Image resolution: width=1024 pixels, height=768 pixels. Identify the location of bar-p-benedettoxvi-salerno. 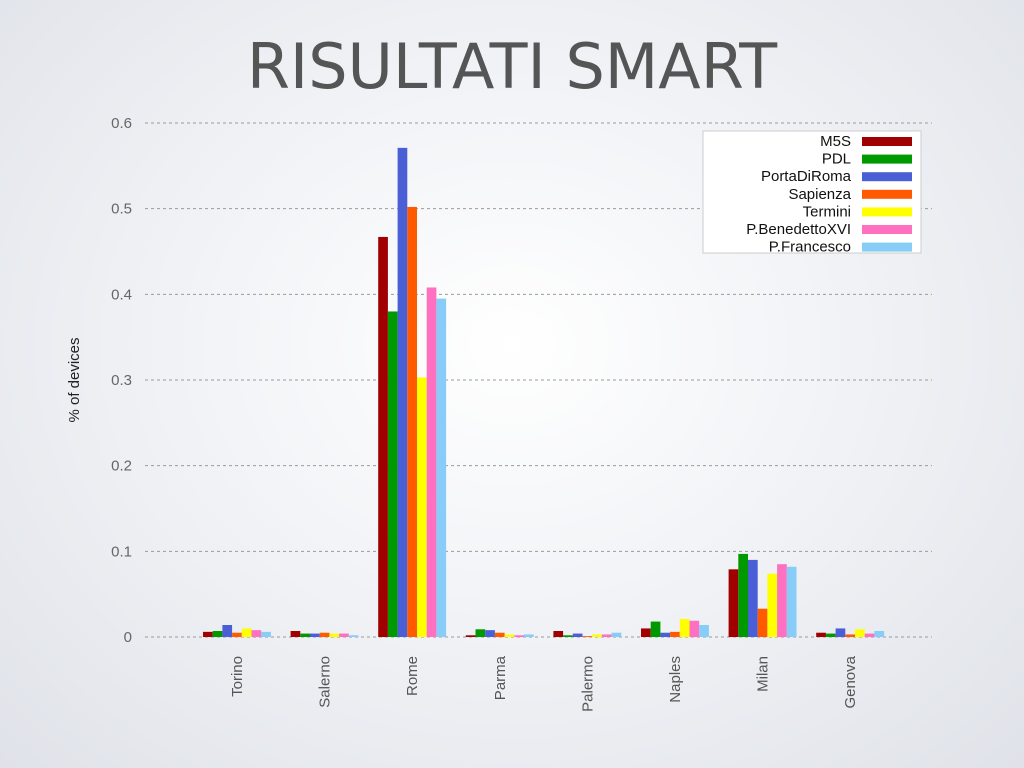
(344, 635).